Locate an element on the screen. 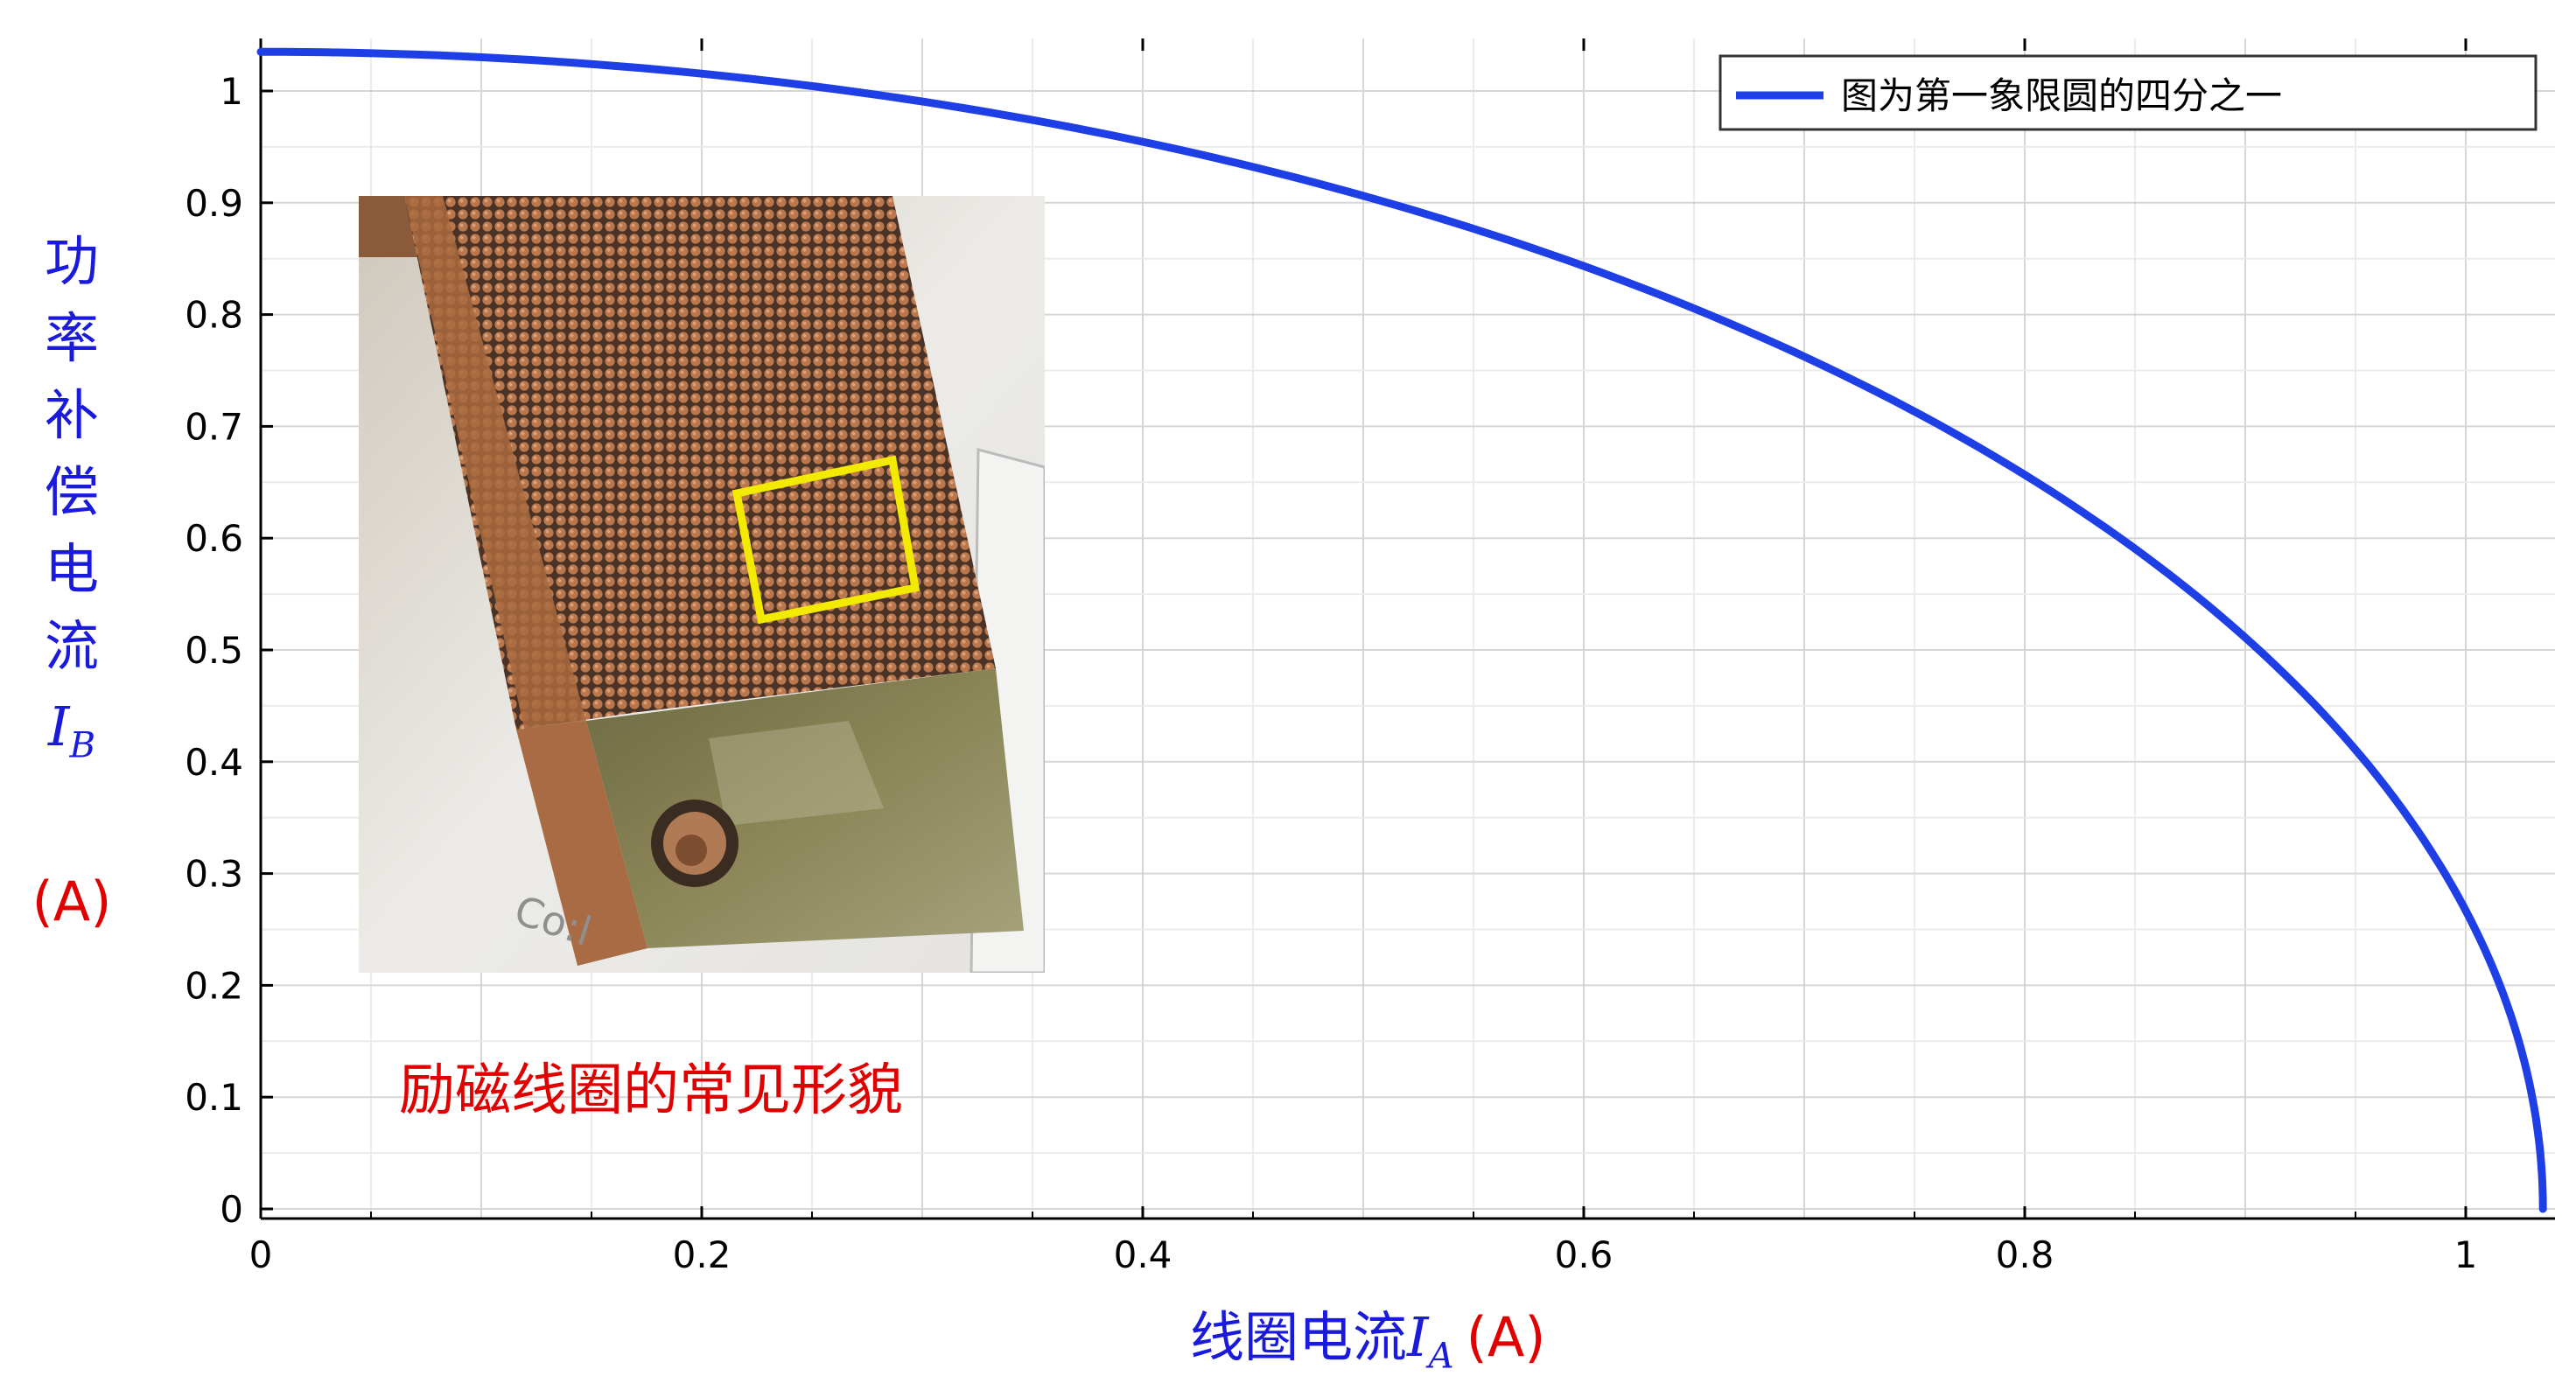  x-tick-label: 0.4 is located at coordinates (1143, 1254).